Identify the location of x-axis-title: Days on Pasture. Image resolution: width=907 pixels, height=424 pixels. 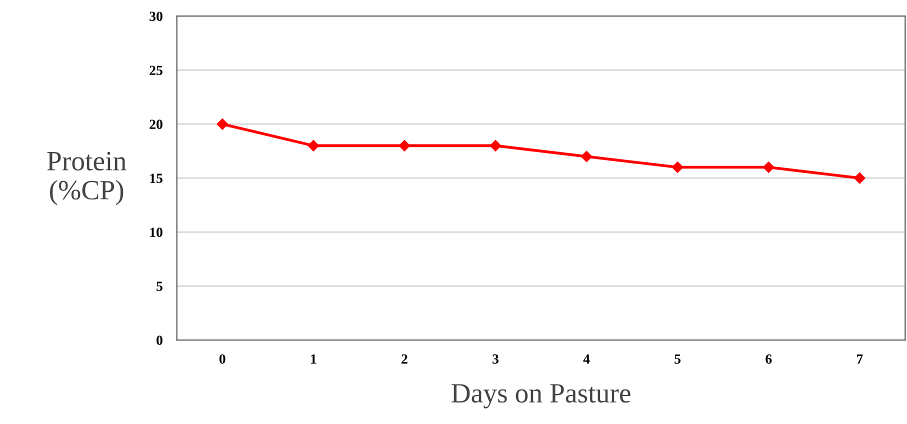
(541, 396).